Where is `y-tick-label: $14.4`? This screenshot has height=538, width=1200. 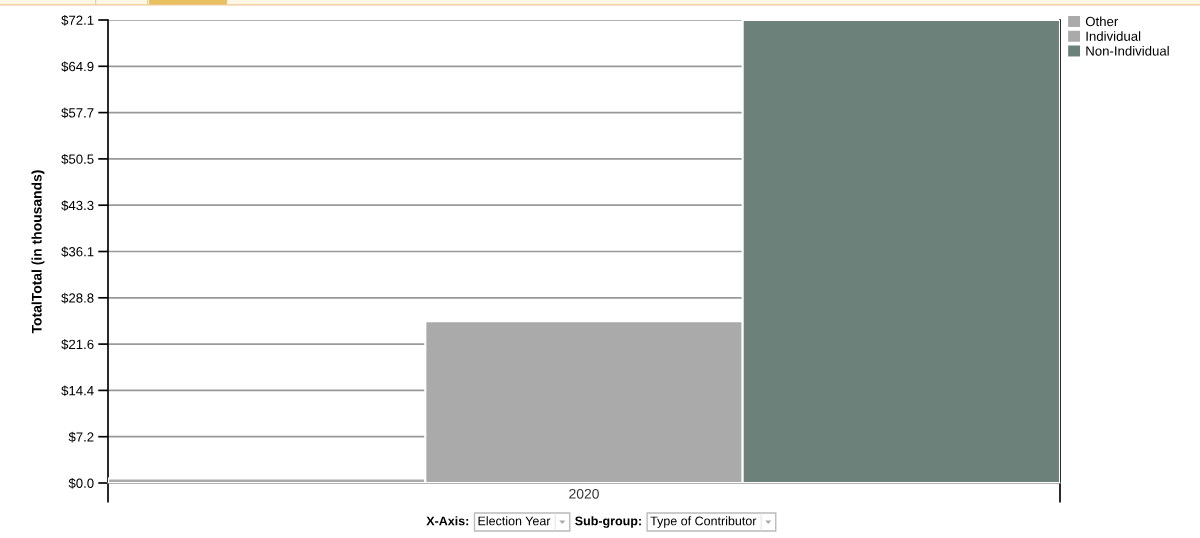
y-tick-label: $14.4 is located at coordinates (77, 391).